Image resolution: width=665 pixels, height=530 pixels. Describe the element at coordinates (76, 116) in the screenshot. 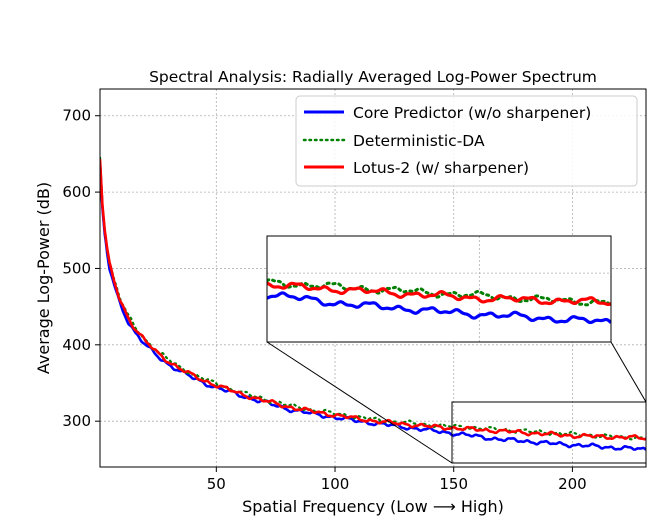

I see `y-tick-label: 700` at that location.